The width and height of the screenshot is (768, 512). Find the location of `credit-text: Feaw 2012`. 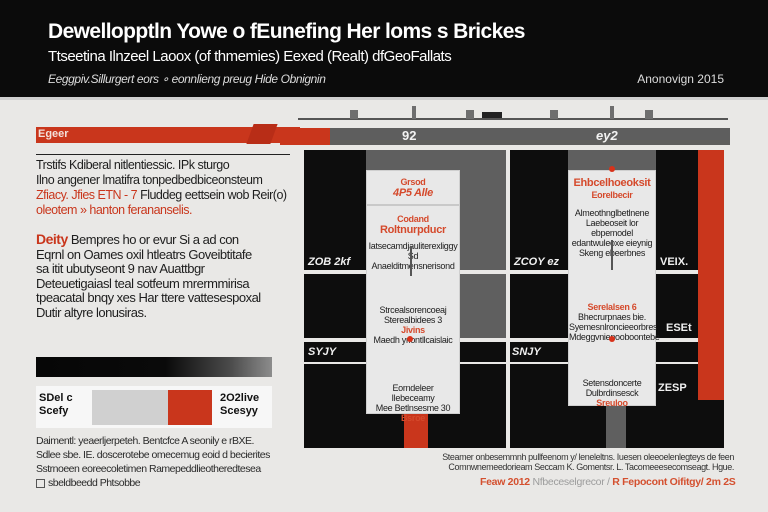

credit-text: Feaw 2012 is located at coordinates (505, 482).